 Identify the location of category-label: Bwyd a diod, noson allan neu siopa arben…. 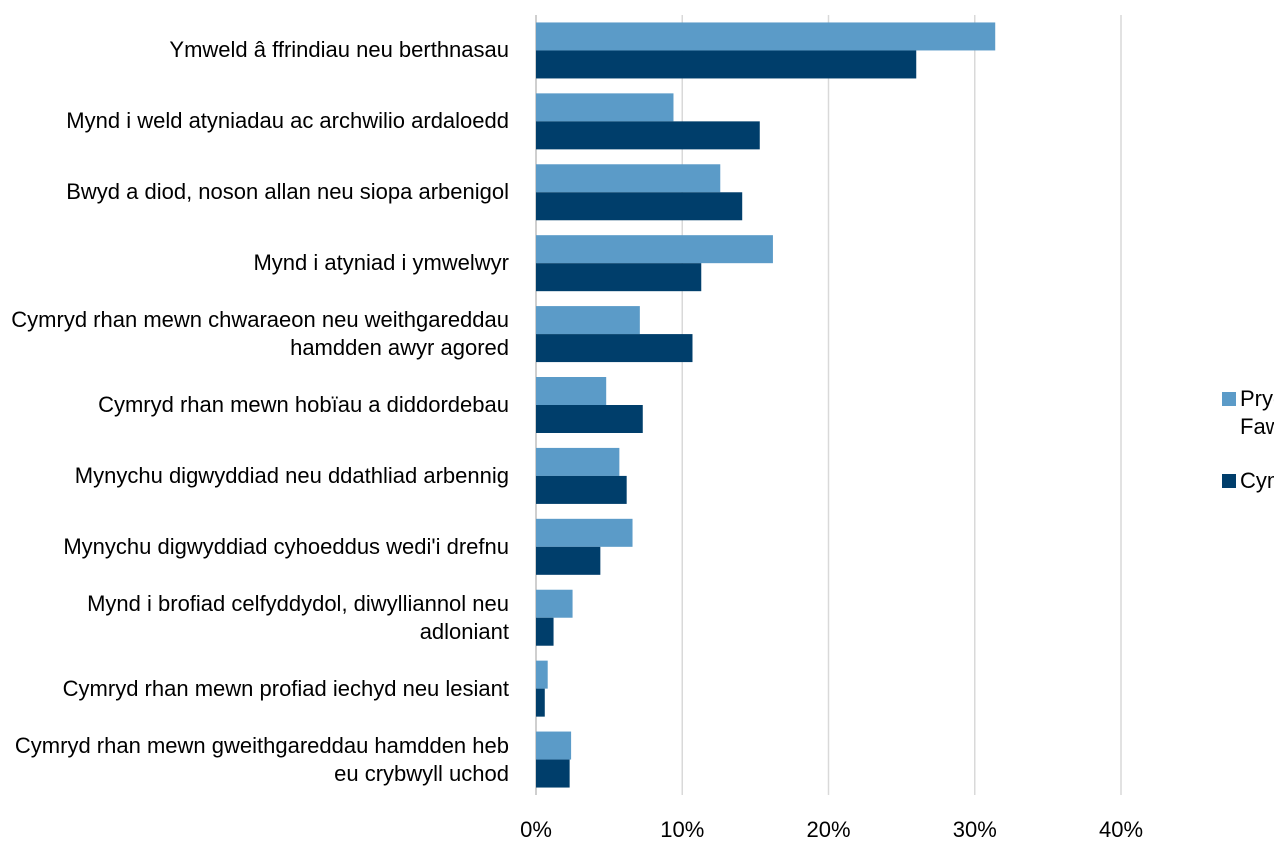
(287, 192).